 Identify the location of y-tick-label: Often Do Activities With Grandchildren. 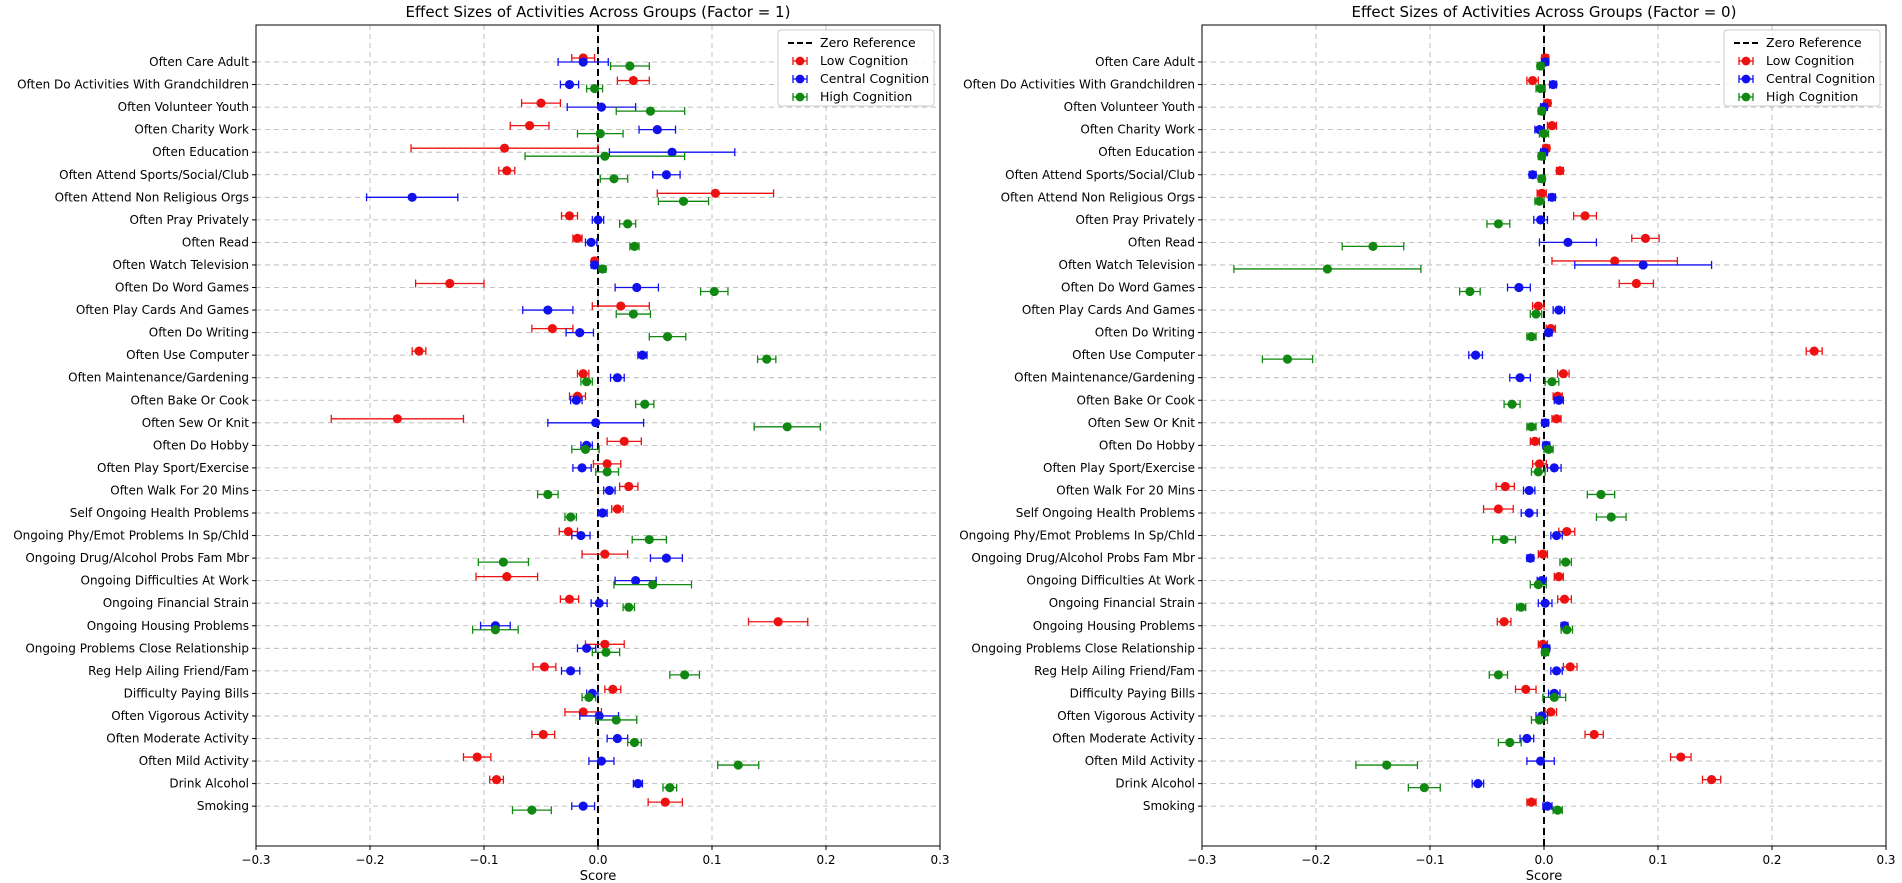
(1079, 85).